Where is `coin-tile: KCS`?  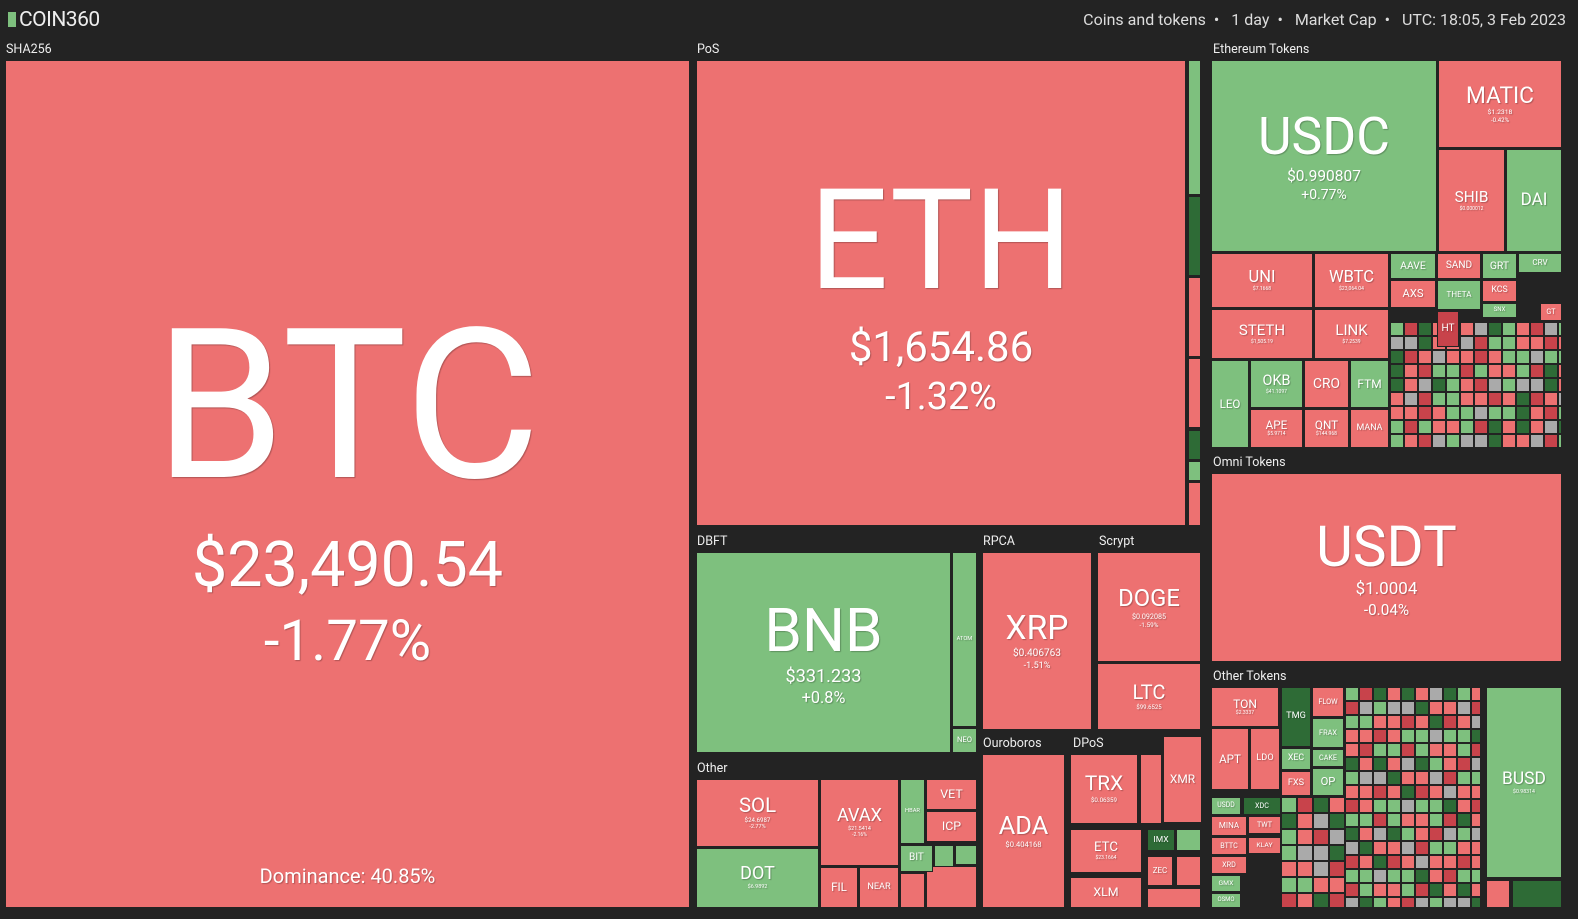
coin-tile: KCS is located at coordinates (1499, 291).